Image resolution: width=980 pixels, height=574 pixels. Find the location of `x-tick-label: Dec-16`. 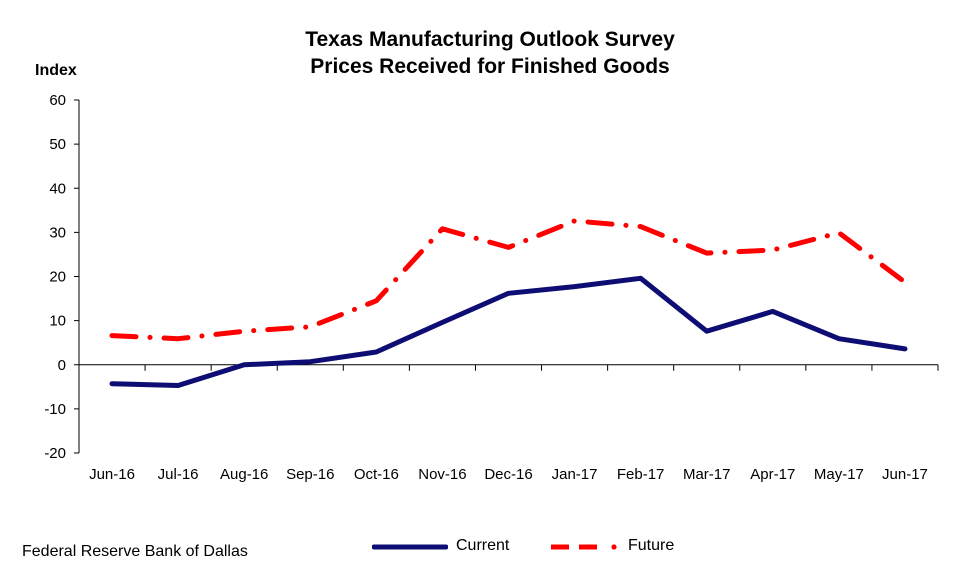

x-tick-label: Dec-16 is located at coordinates (508, 474).